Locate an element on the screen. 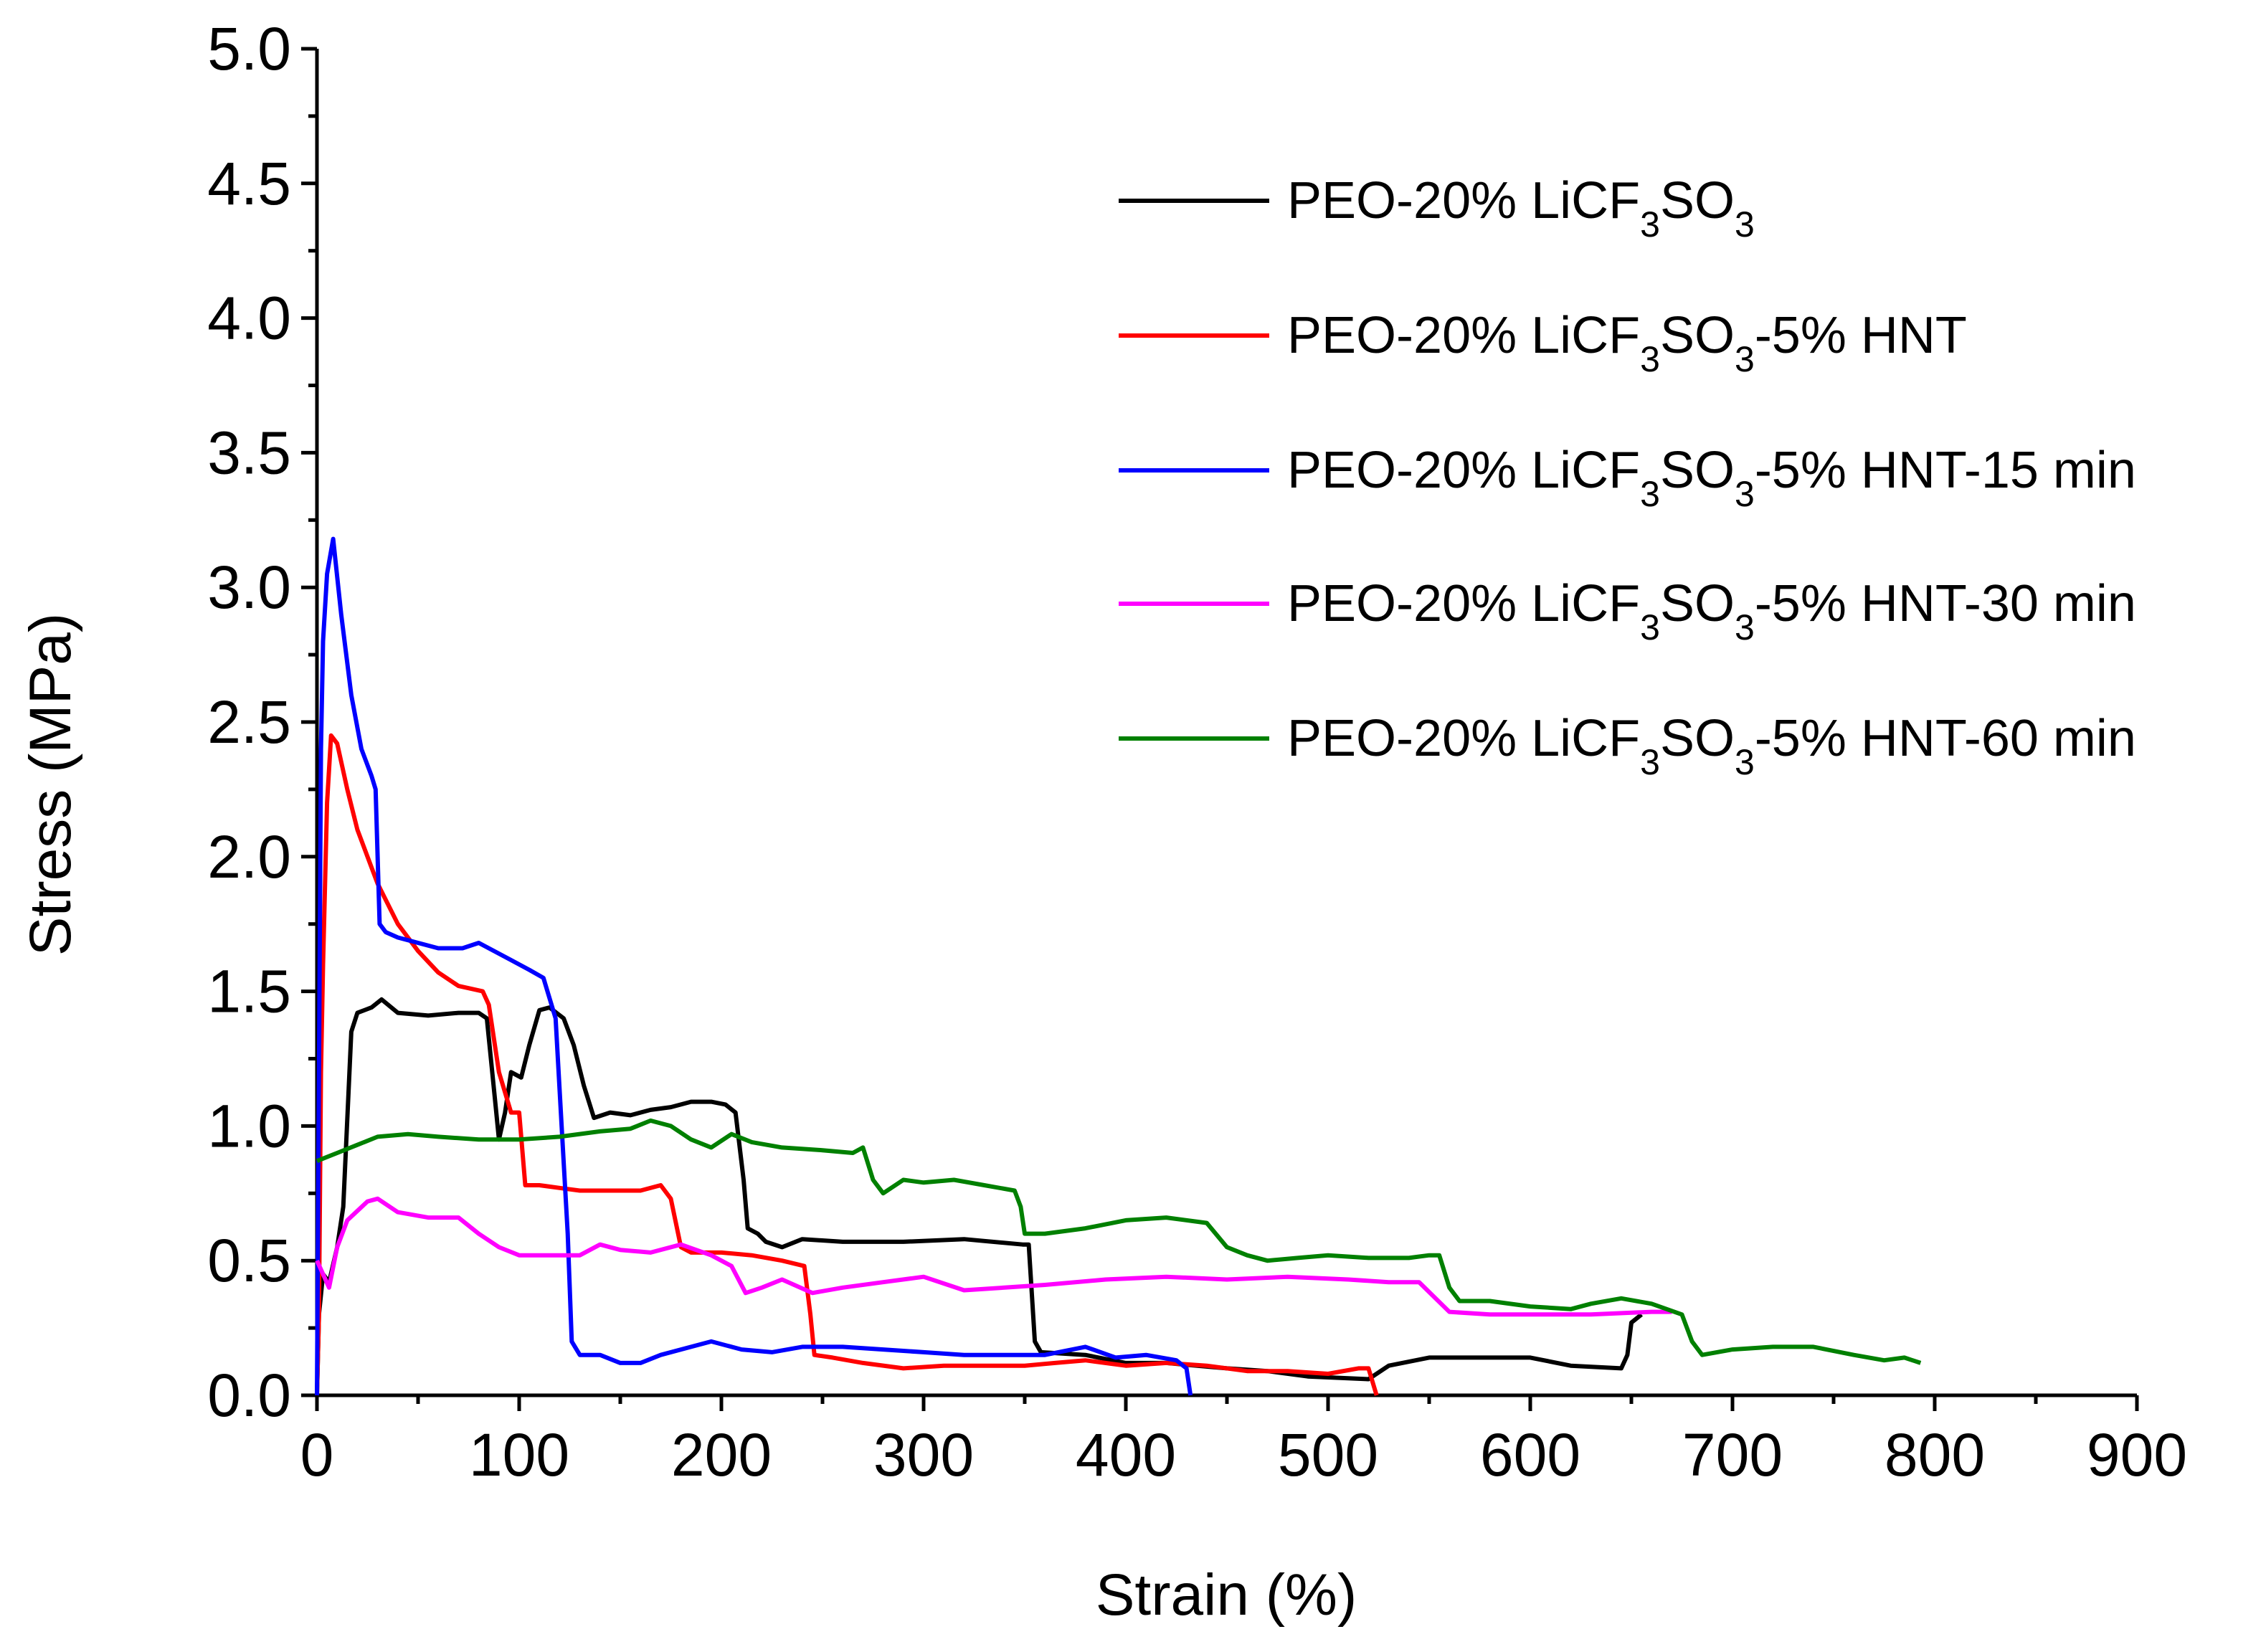  x-tick-label: 800 is located at coordinates (1935, 1455).